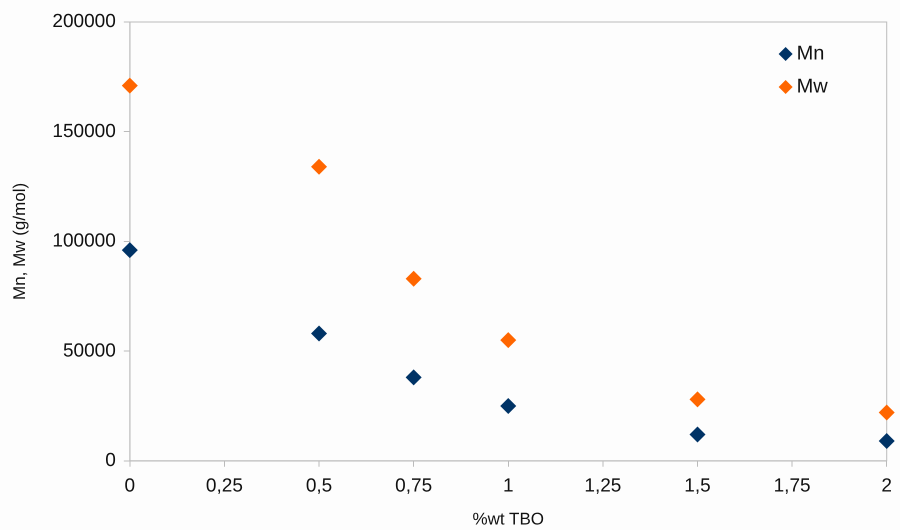 The width and height of the screenshot is (900, 530). Describe the element at coordinates (886, 485) in the screenshot. I see `x-tick-label: 2` at that location.